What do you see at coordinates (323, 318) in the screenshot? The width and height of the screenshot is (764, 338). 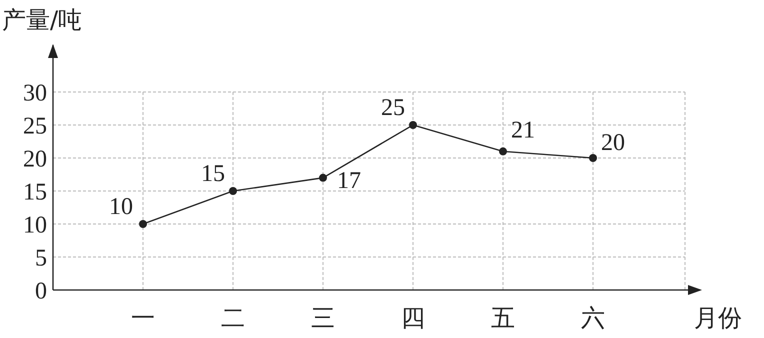 I see `x-tick-label: 三` at bounding box center [323, 318].